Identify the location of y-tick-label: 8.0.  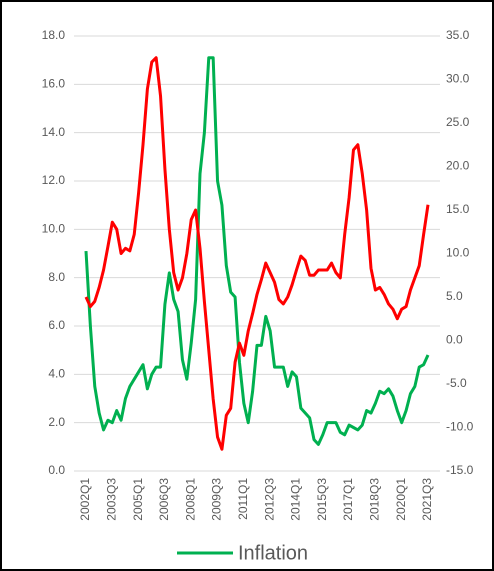
(56, 277).